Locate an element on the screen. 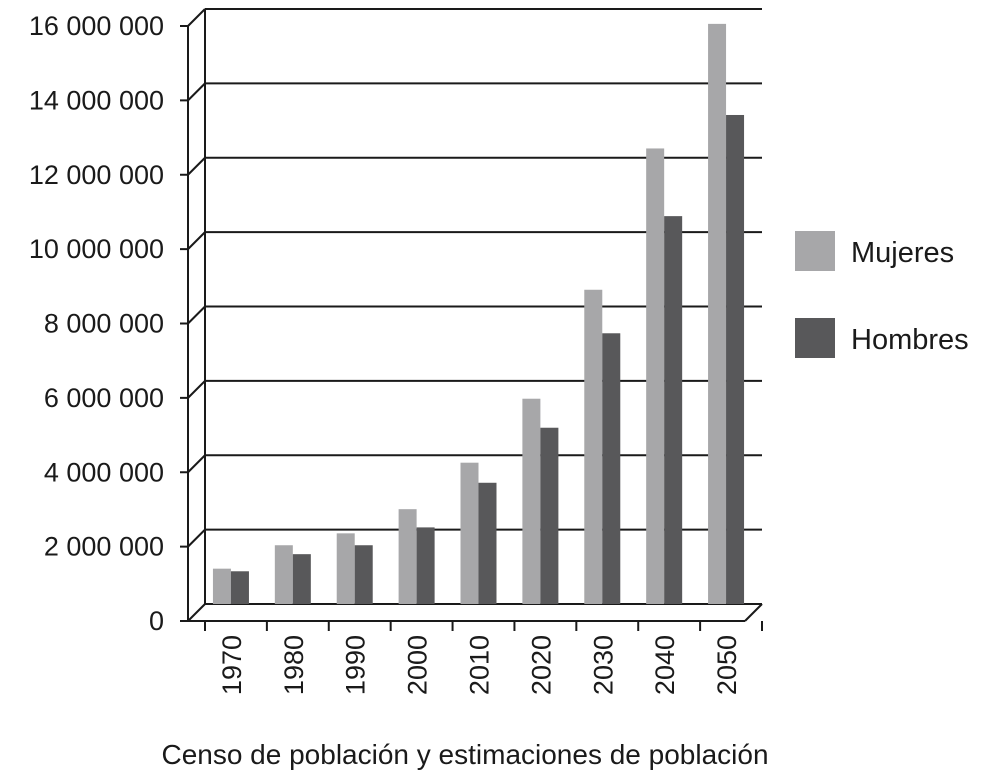  y-tick-label: 14 000 000 is located at coordinates (96, 100).